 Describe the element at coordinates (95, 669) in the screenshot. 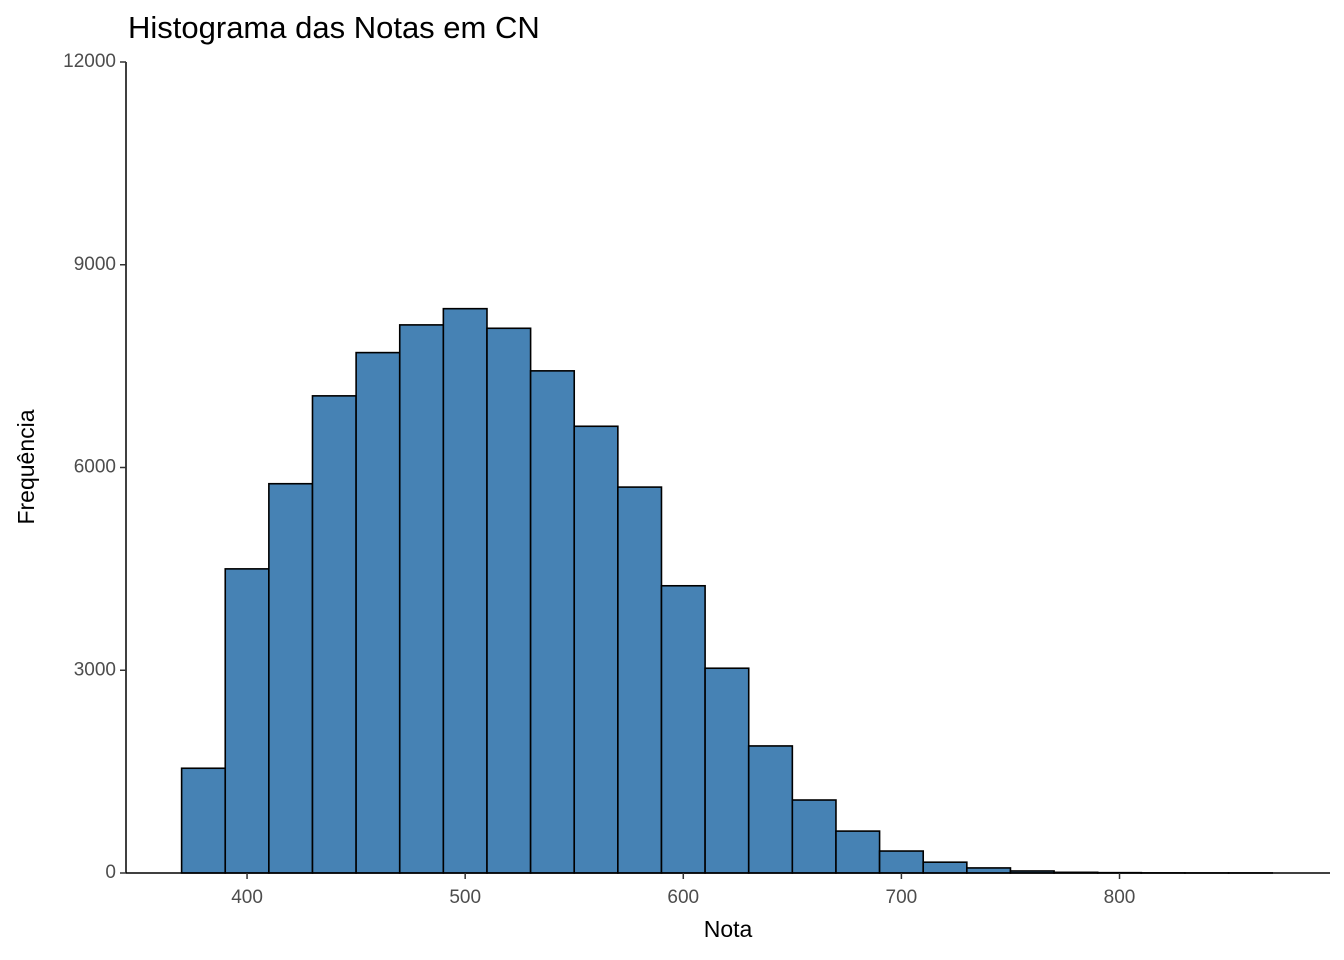

I see `y-tick-label: 3000` at that location.